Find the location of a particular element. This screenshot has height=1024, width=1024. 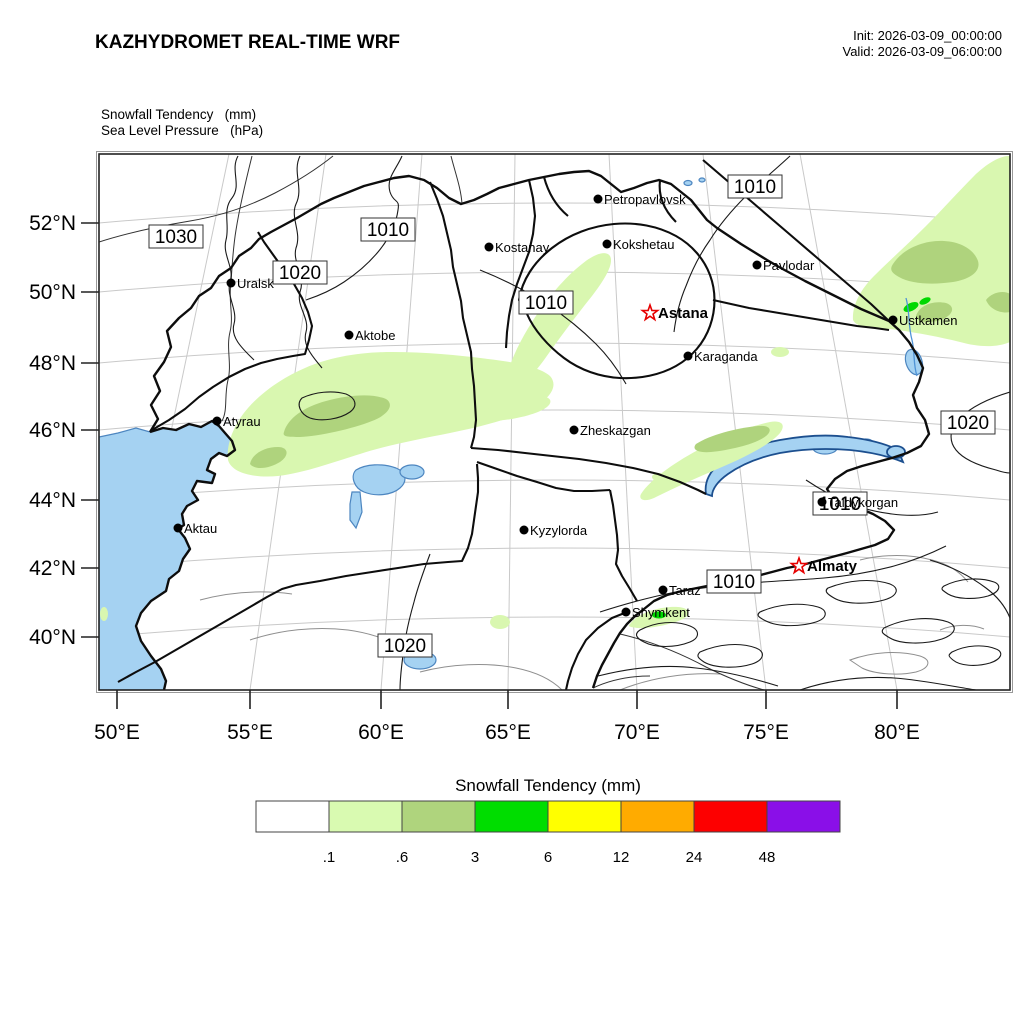

page-title: KAZHYDROMET REAL-TIME WRF is located at coordinates (247, 42).